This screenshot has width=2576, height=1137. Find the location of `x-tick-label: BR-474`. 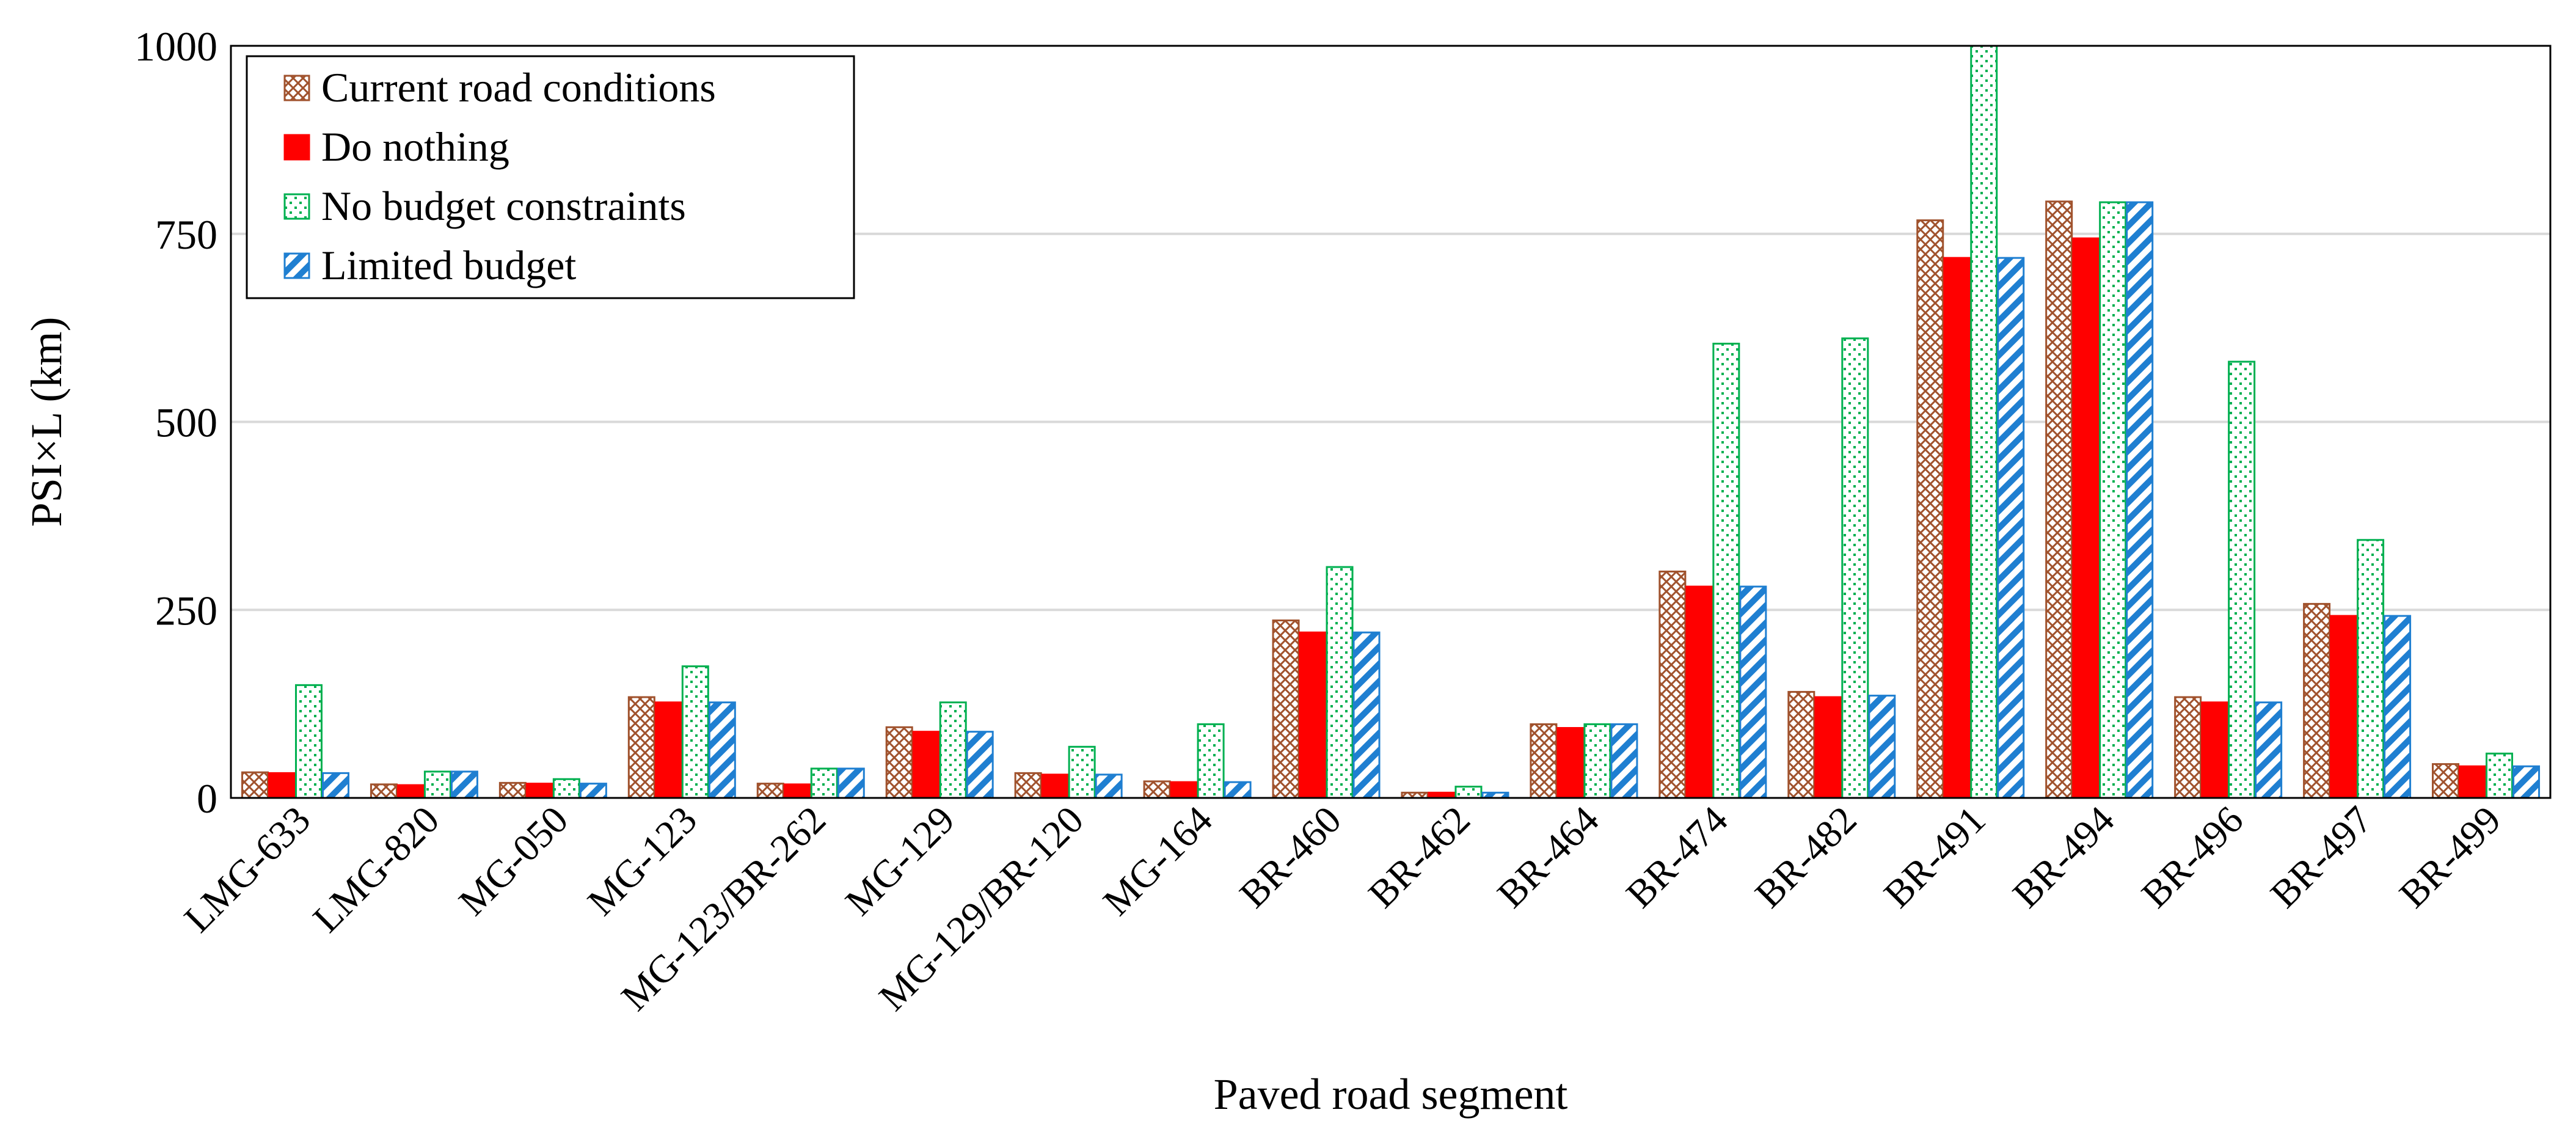

x-tick-label: BR-474 is located at coordinates (1677, 857).